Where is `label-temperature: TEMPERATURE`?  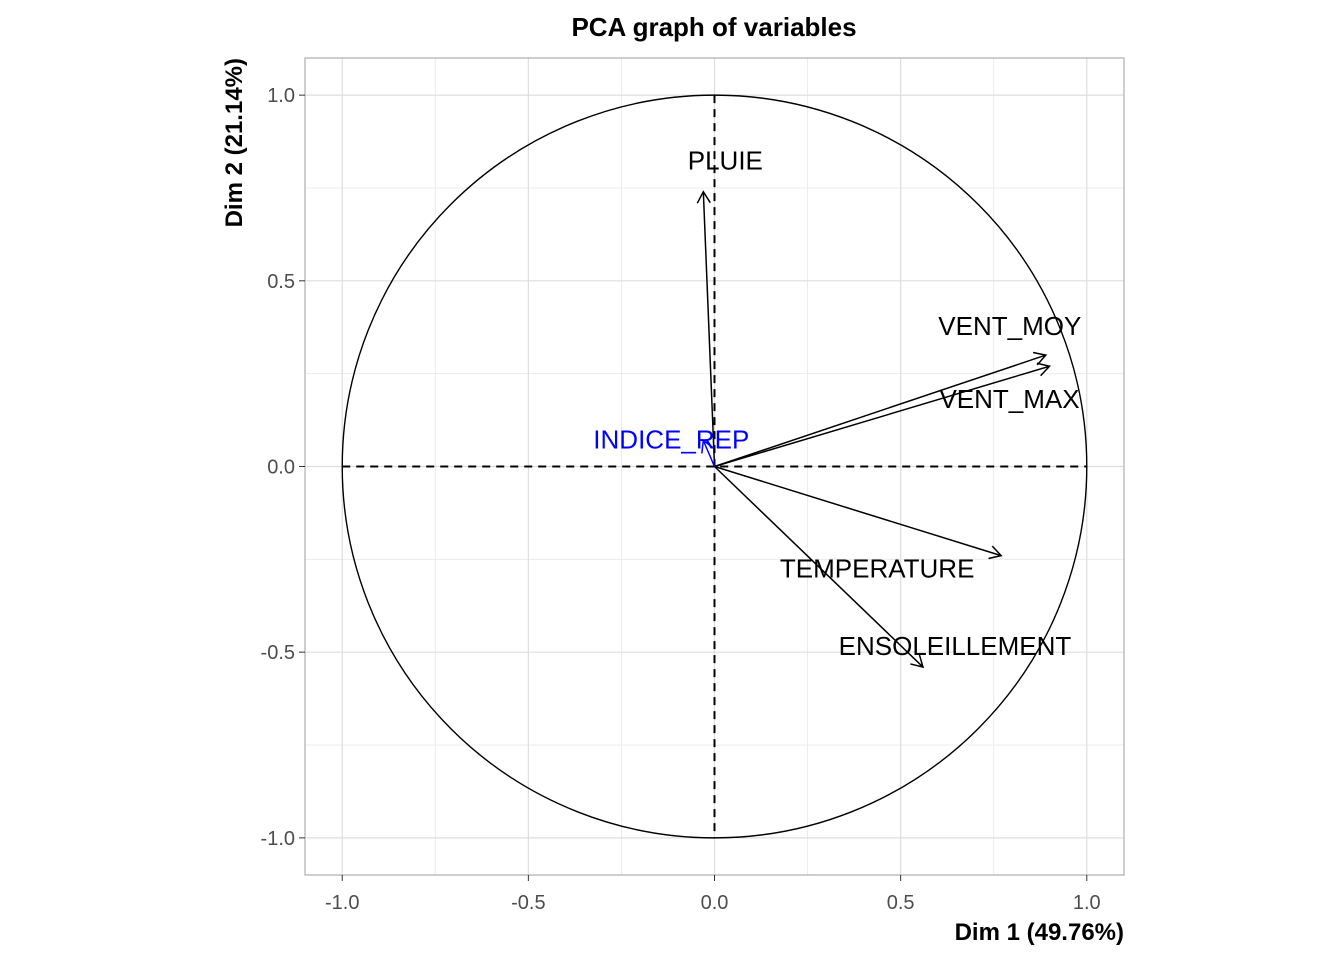
label-temperature: TEMPERATURE is located at coordinates (877, 569).